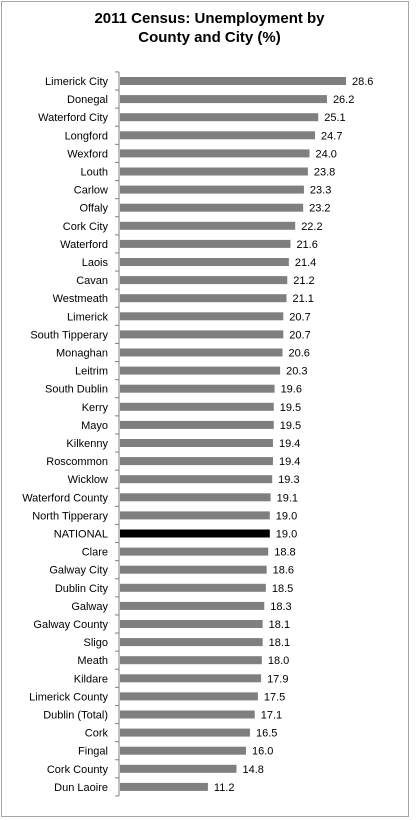 This screenshot has height=820, width=419. What do you see at coordinates (80, 299) in the screenshot?
I see `category-label: Westmeath` at bounding box center [80, 299].